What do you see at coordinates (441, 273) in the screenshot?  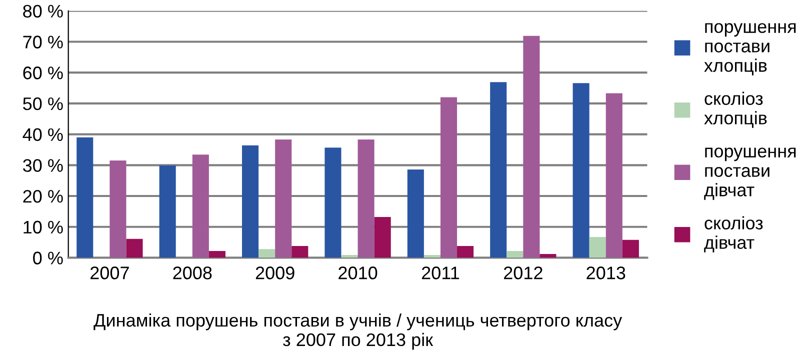 I see `x-tick-label: 2011` at bounding box center [441, 273].